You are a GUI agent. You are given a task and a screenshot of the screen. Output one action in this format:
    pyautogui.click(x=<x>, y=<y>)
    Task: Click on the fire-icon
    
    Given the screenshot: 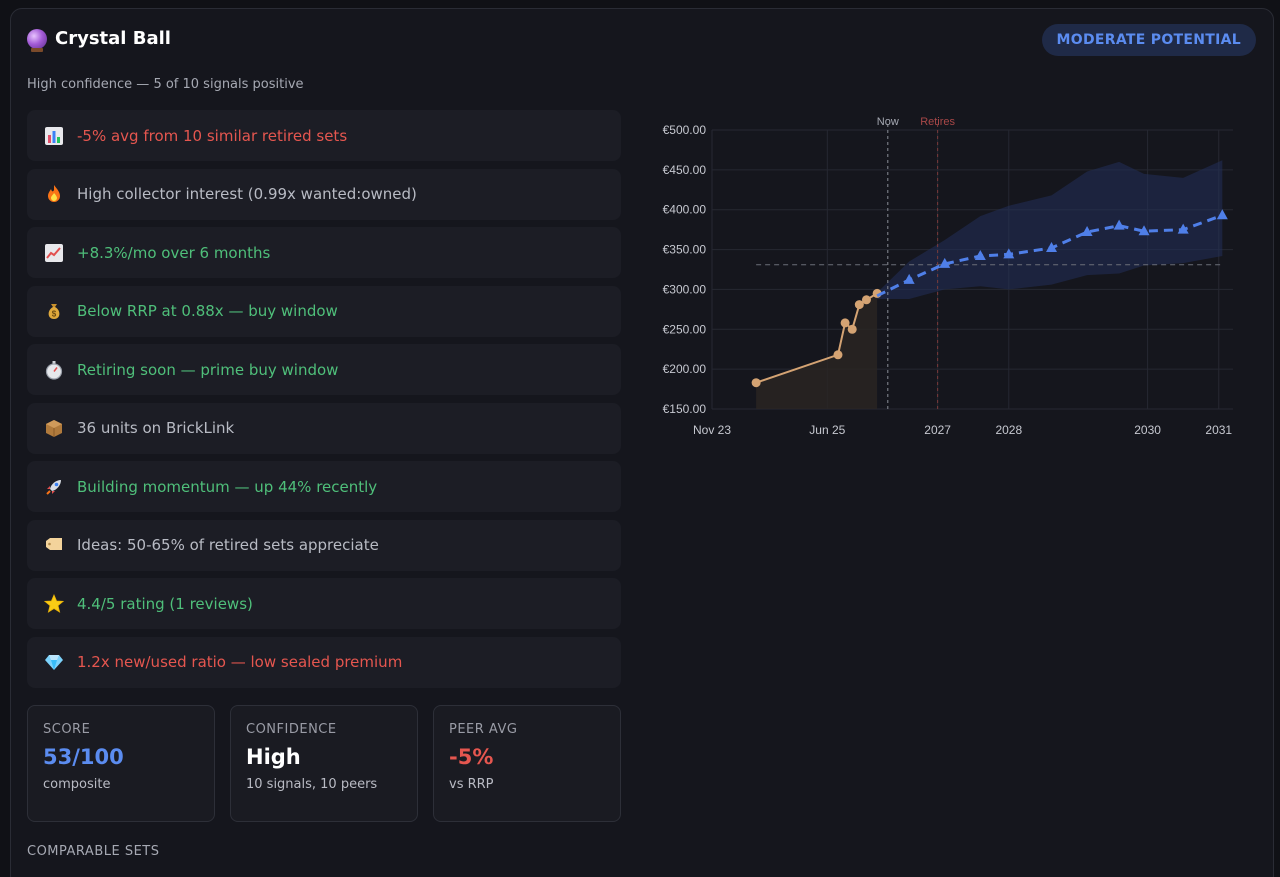 What is the action you would take?
    pyautogui.click(x=54, y=194)
    